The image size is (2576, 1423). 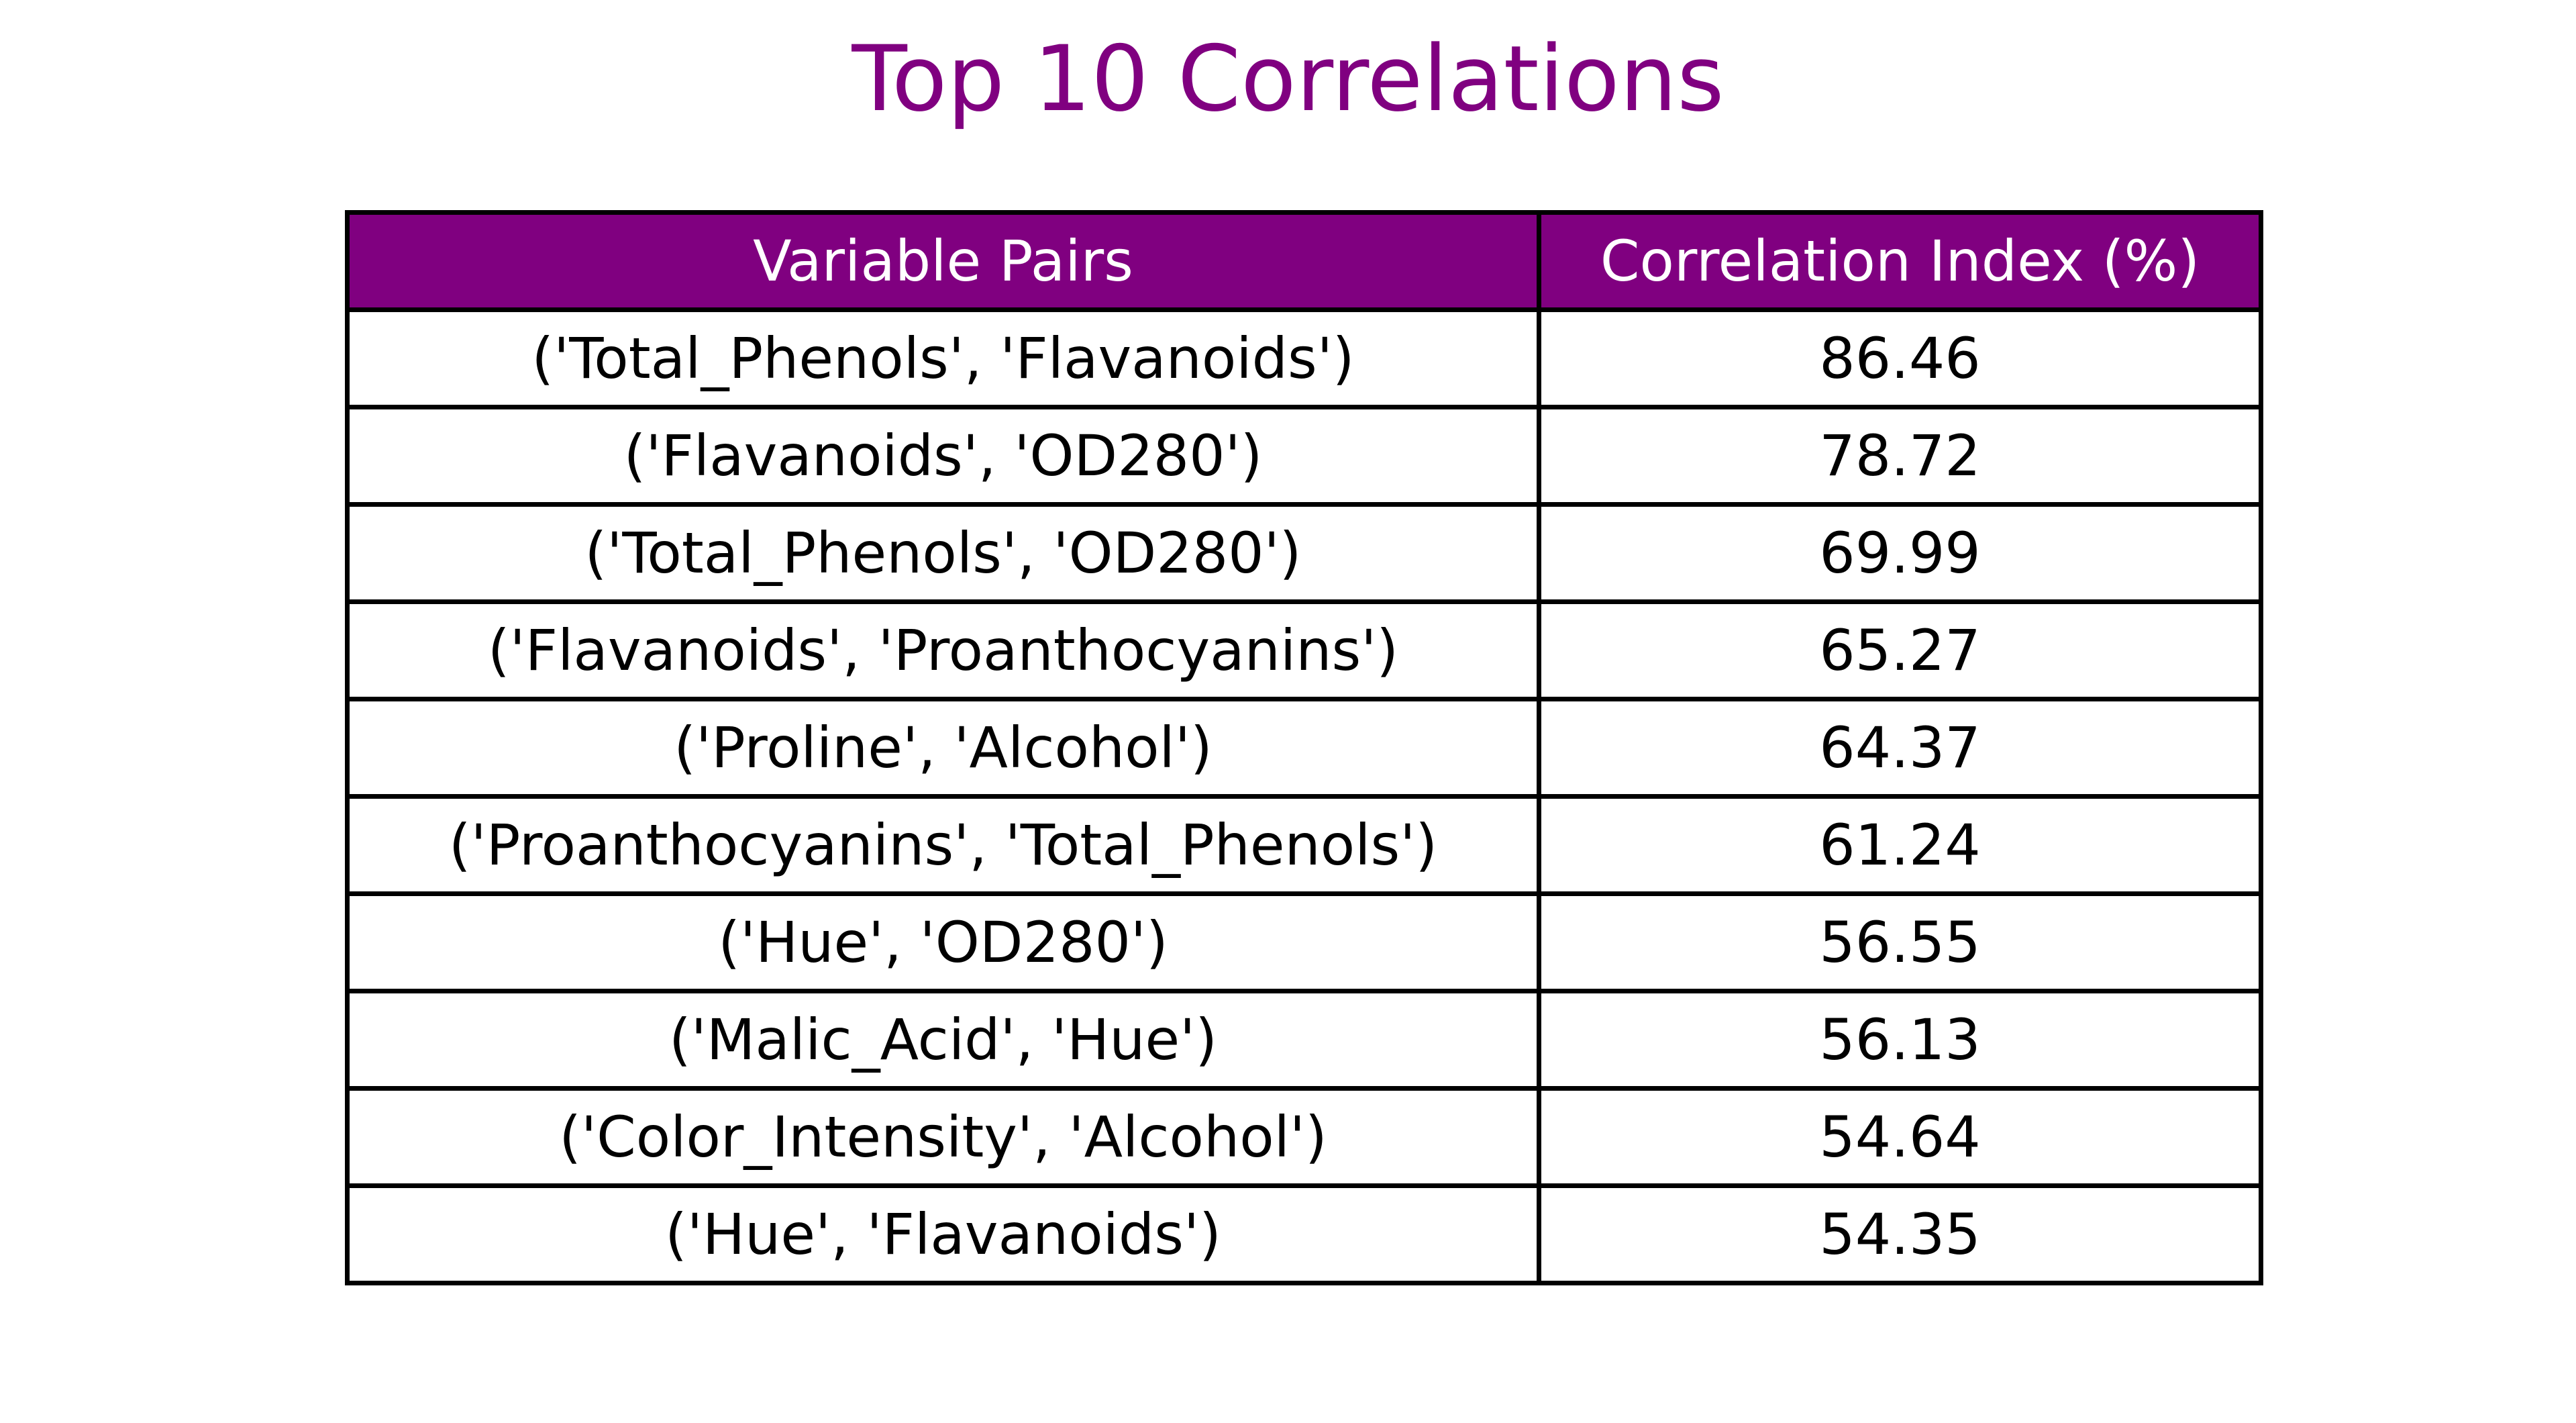 I want to click on cell-variable-pair: ('Proline', 'Alcohol'), so click(x=943, y=748).